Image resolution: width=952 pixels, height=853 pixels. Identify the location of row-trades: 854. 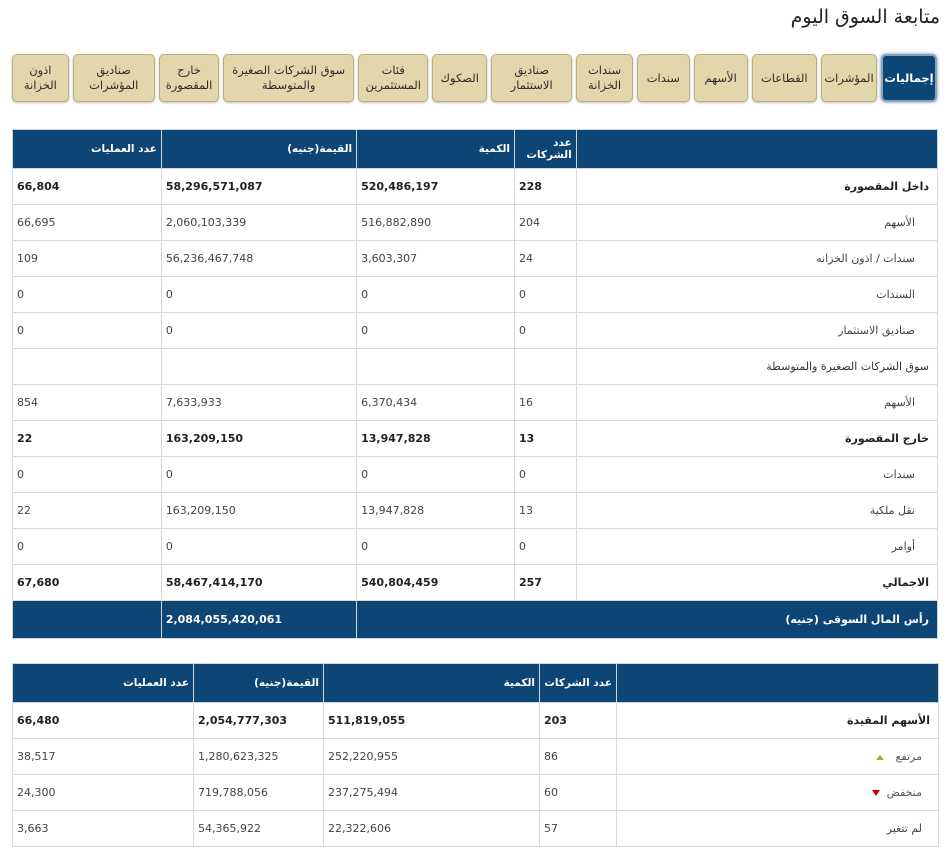
(87, 402).